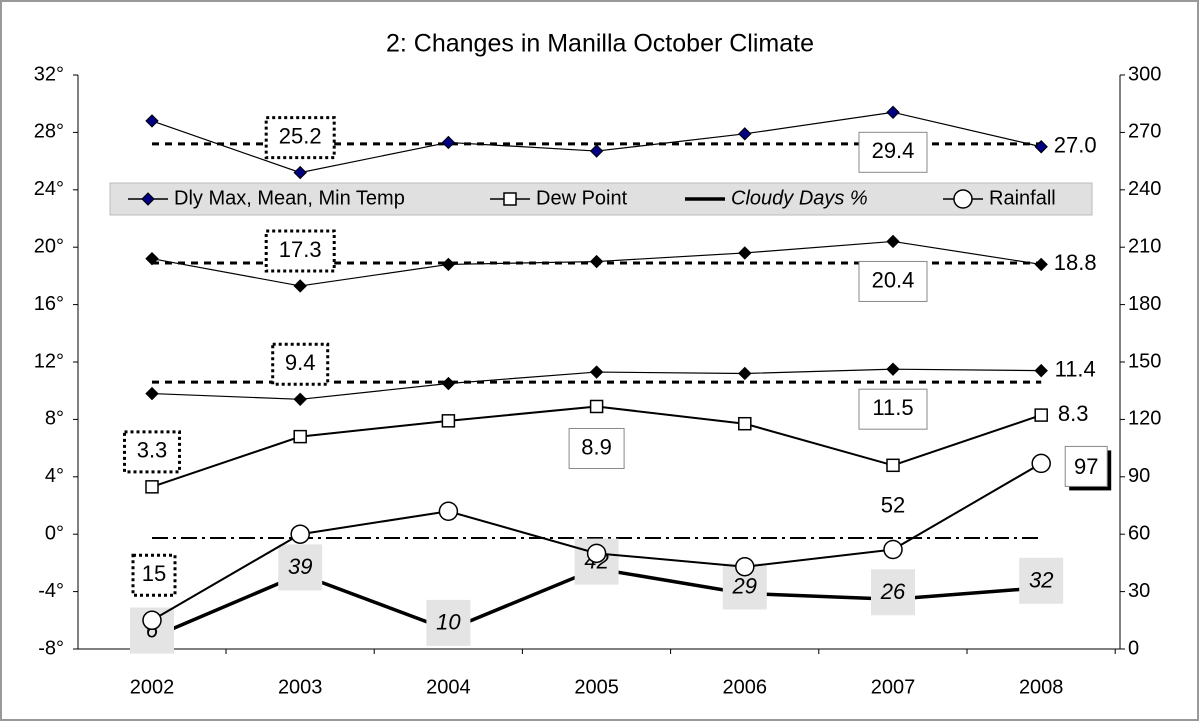 Image resolution: width=1200 pixels, height=727 pixels. Describe the element at coordinates (893, 504) in the screenshot. I see `data-label: 52` at that location.